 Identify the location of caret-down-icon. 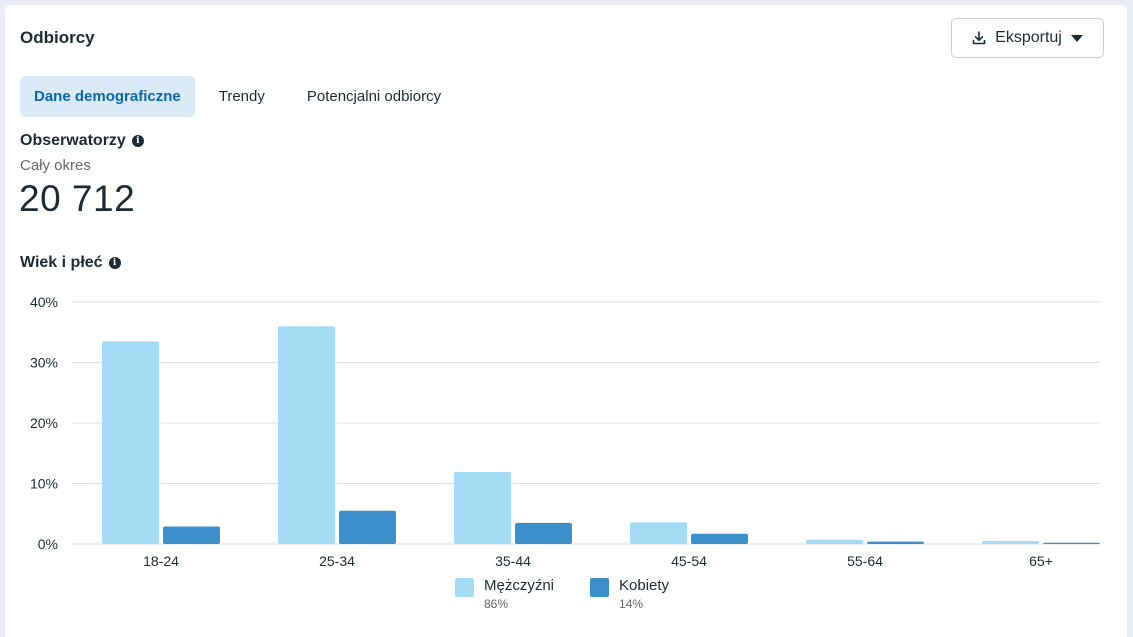
(1077, 38).